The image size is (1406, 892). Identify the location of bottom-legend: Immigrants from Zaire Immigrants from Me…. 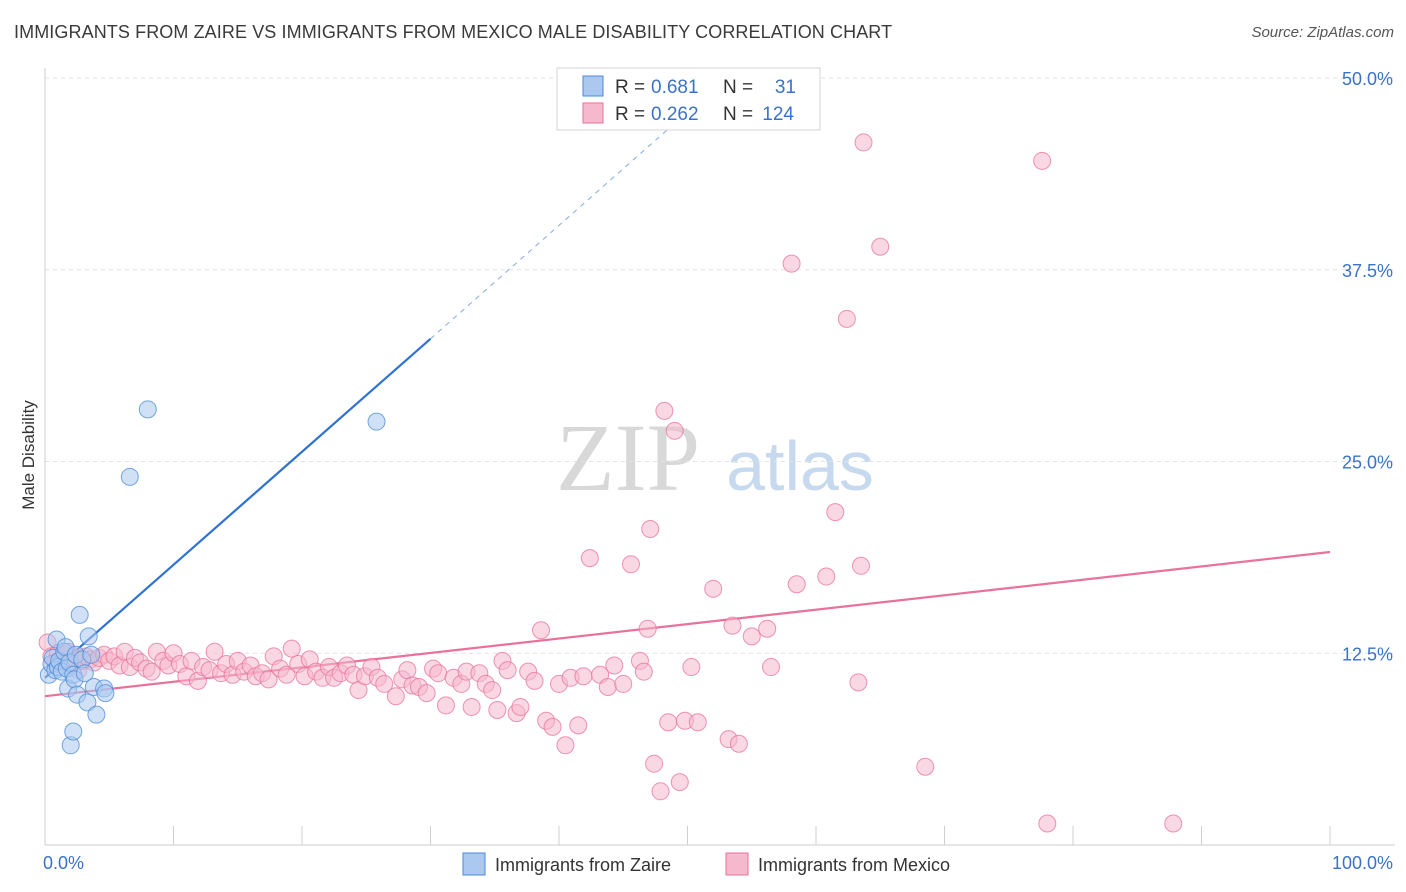
(706, 864).